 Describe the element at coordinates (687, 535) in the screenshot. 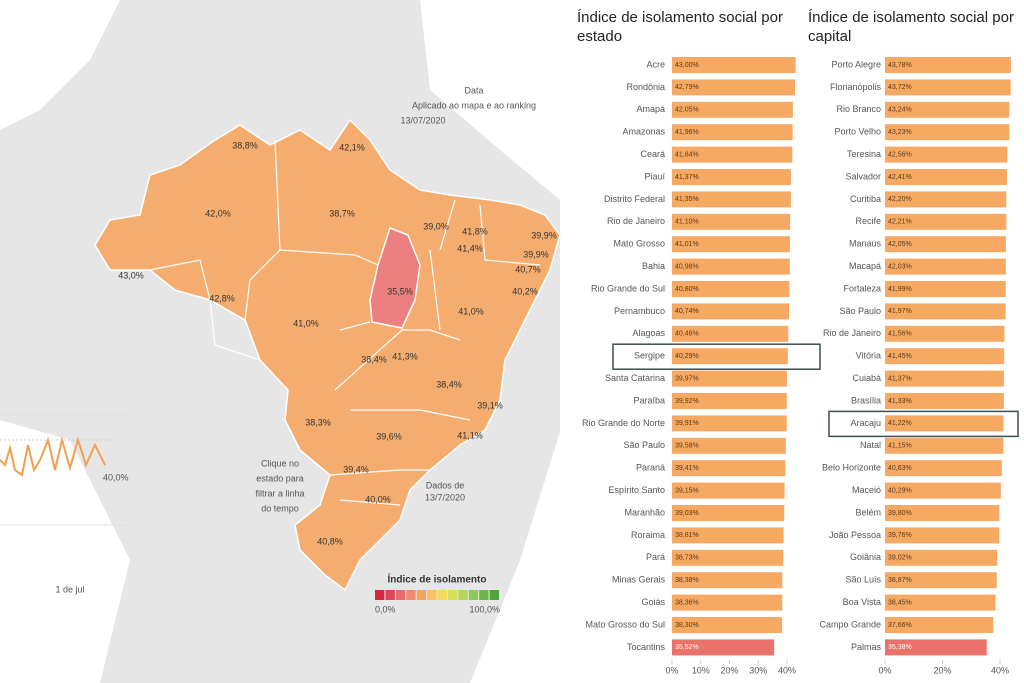

I see `value-label: 38,81%` at that location.